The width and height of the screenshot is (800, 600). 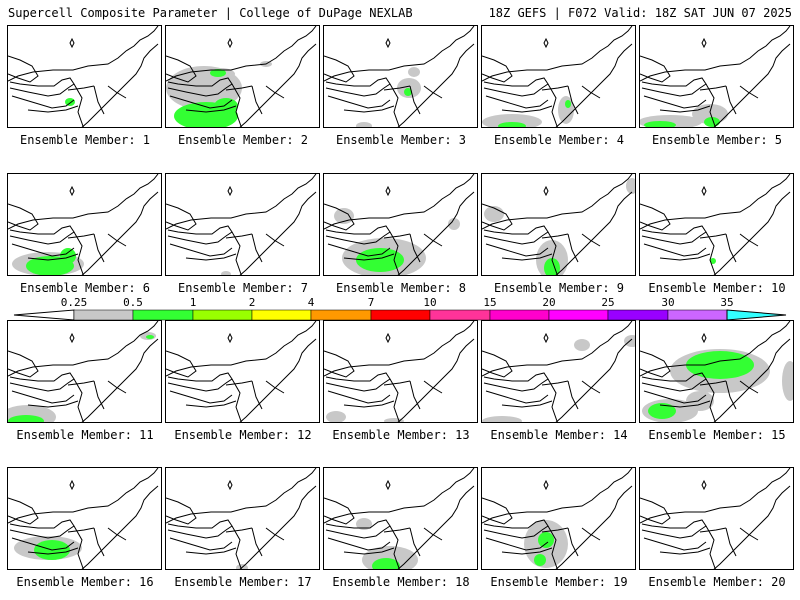 I want to click on ensemble-member-label: Ensemble Member: 1, so click(x=85, y=140).